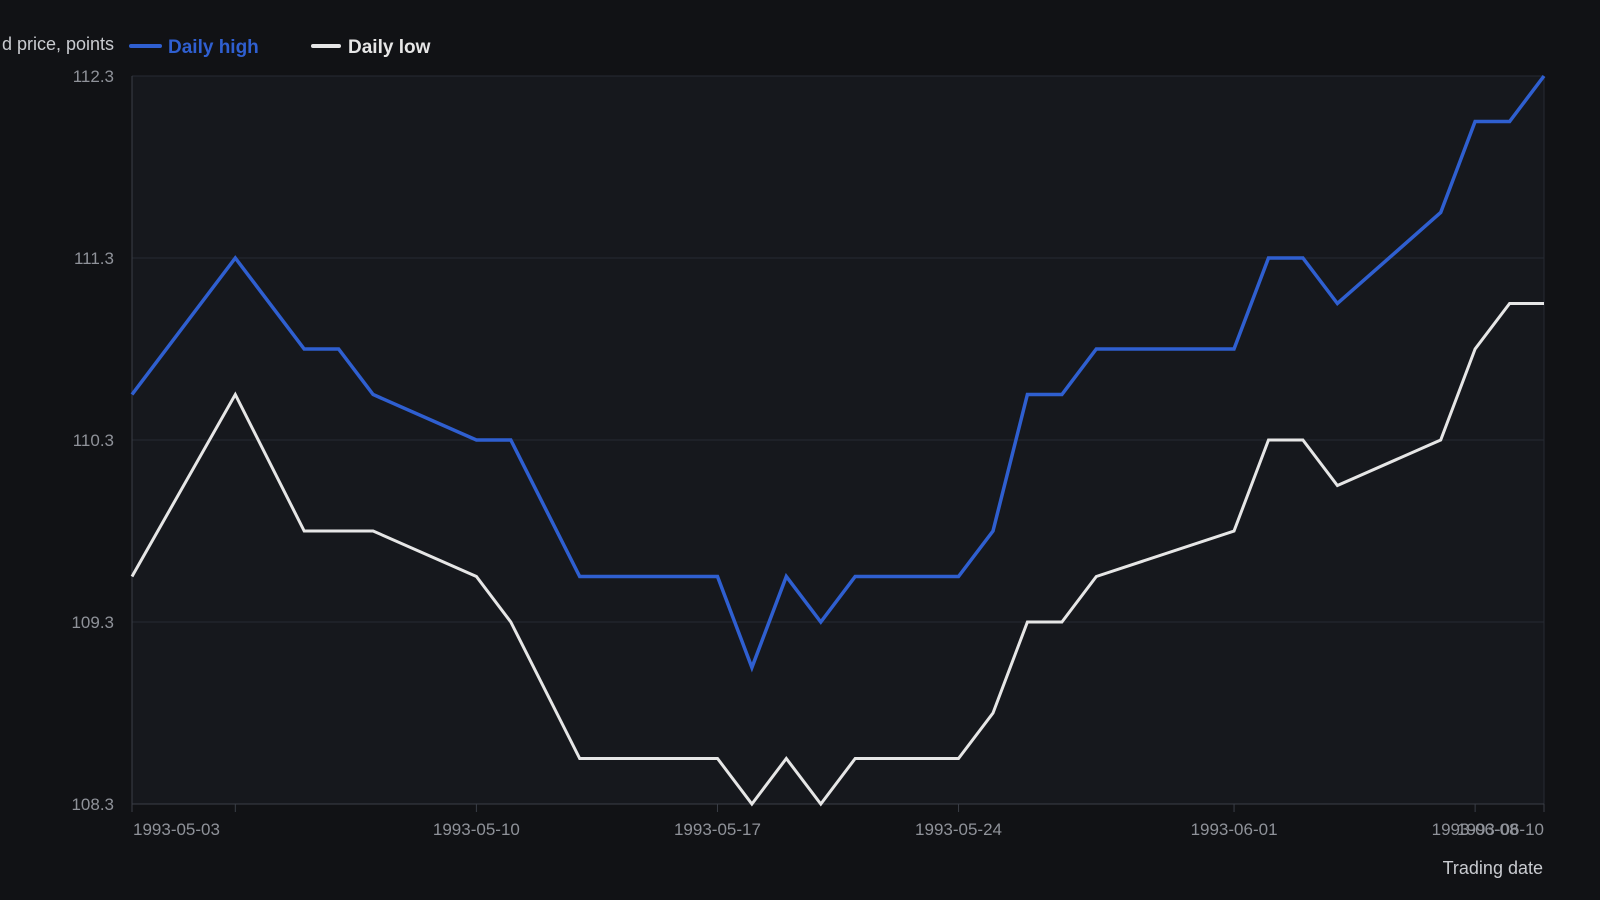  What do you see at coordinates (58, 44) in the screenshot?
I see `y-axis-title: d price, points` at bounding box center [58, 44].